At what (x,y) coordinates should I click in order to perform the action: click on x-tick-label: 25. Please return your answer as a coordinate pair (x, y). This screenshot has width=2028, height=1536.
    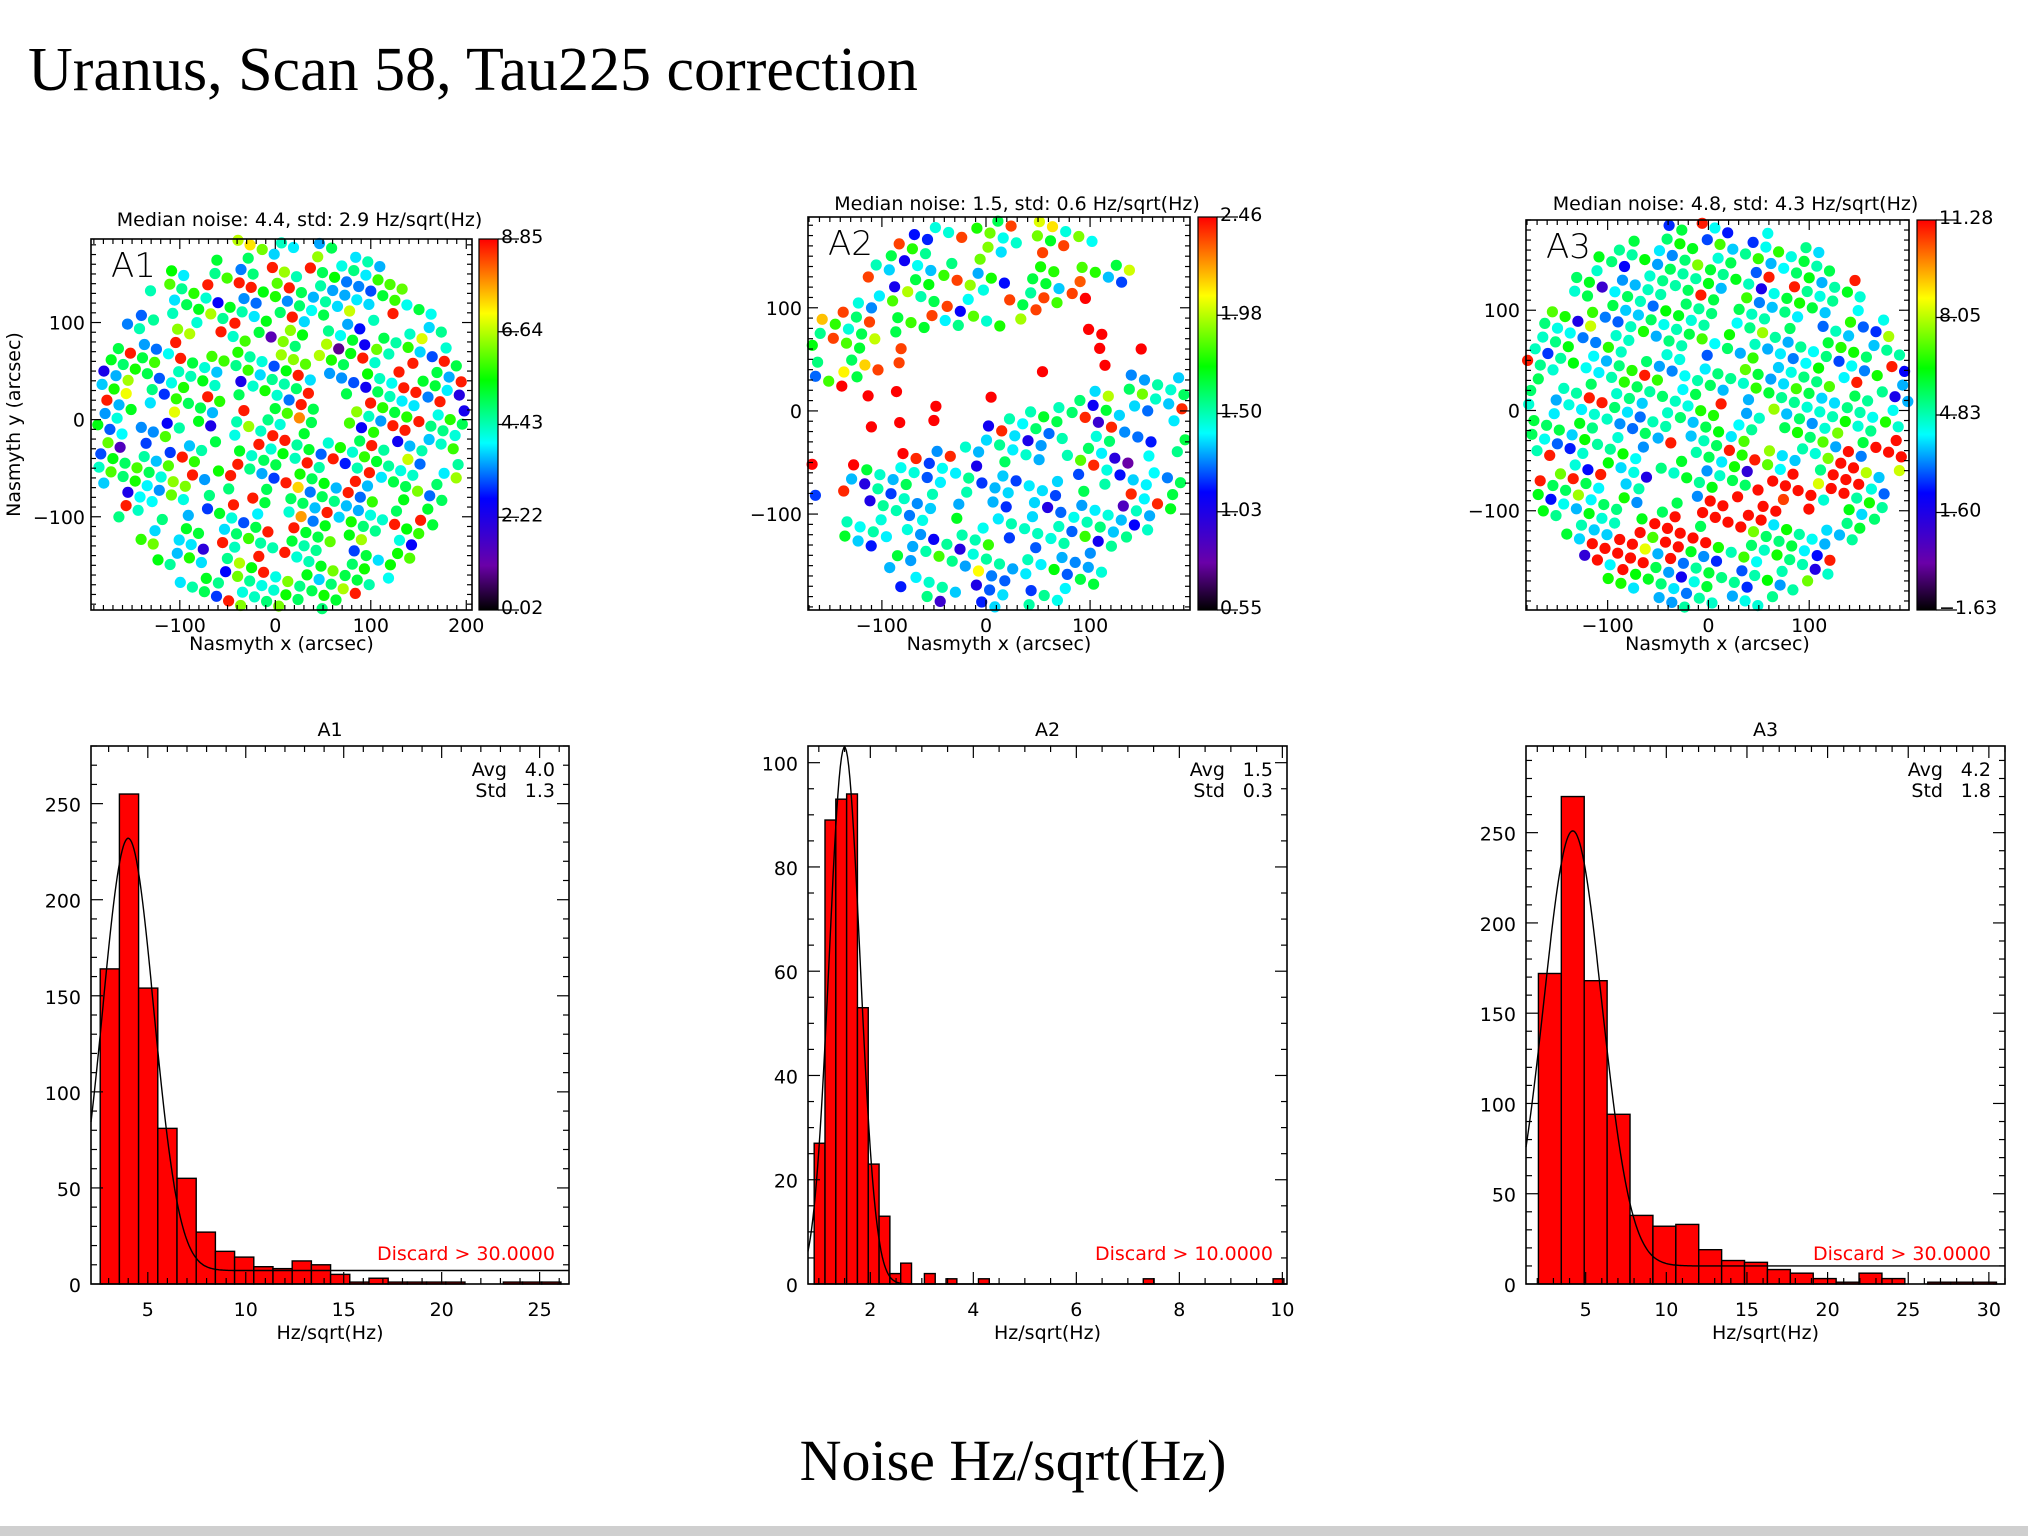
    Looking at the image, I should click on (540, 1310).